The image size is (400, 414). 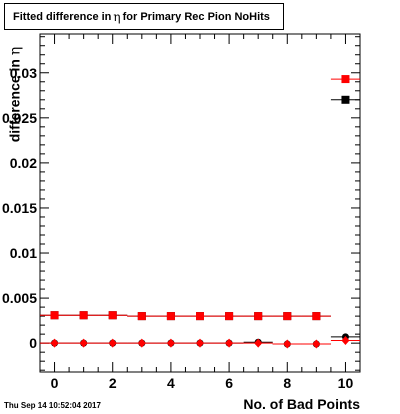 What do you see at coordinates (346, 383) in the screenshot?
I see `x-tick-label: 10` at bounding box center [346, 383].